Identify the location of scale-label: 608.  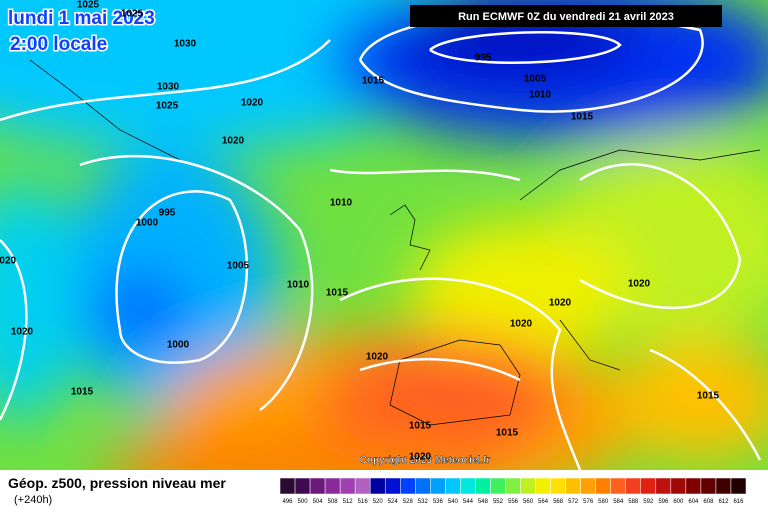
(708, 502).